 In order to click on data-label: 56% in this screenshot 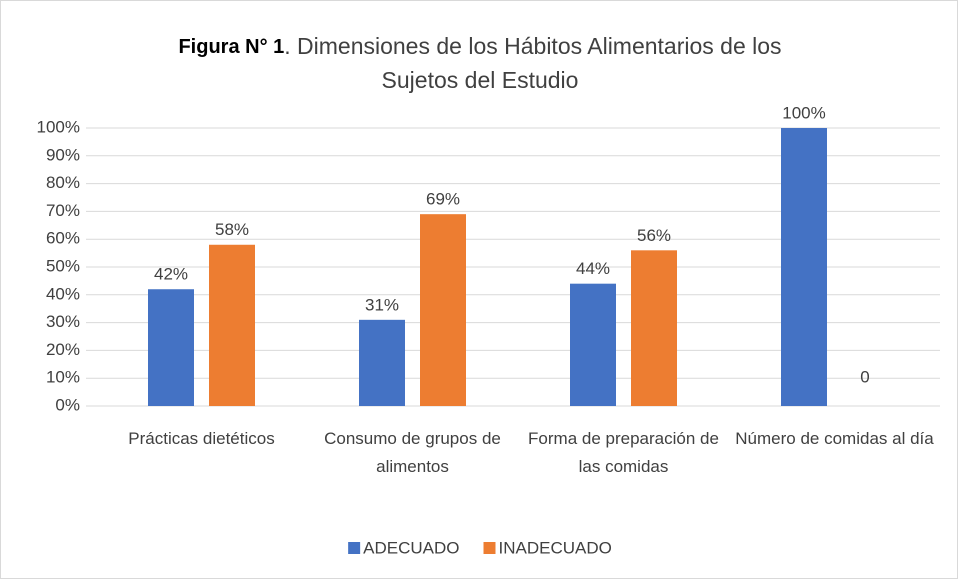, I will do `click(654, 235)`.